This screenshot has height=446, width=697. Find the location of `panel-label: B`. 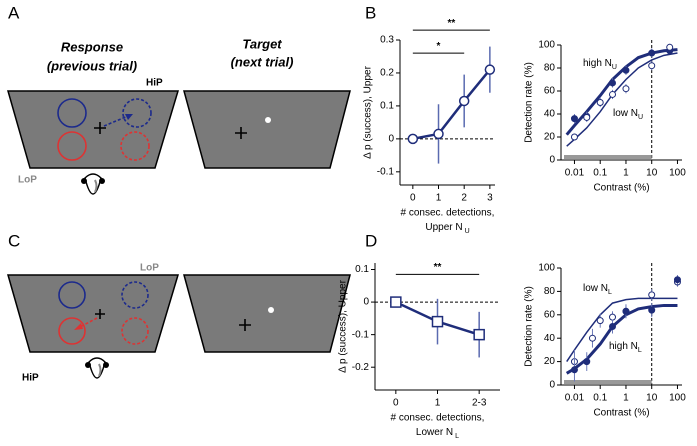

panel-label: B is located at coordinates (370, 12).